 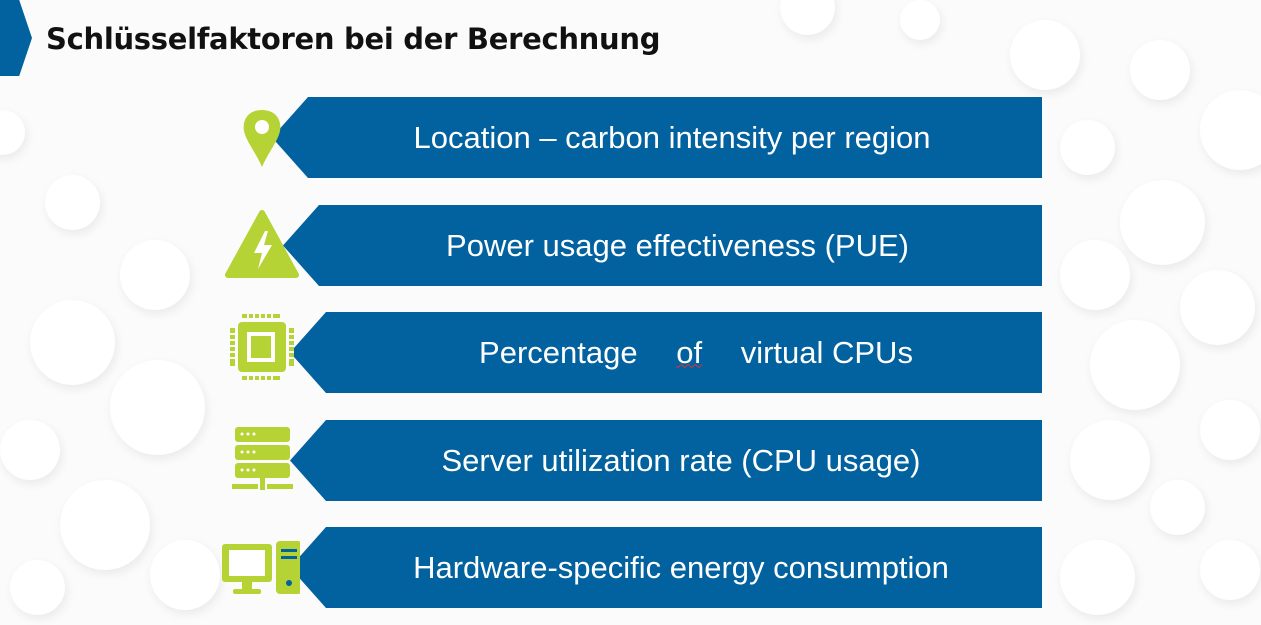 What do you see at coordinates (681, 567) in the screenshot?
I see `factor-label: Hardware-specific energy consumption` at bounding box center [681, 567].